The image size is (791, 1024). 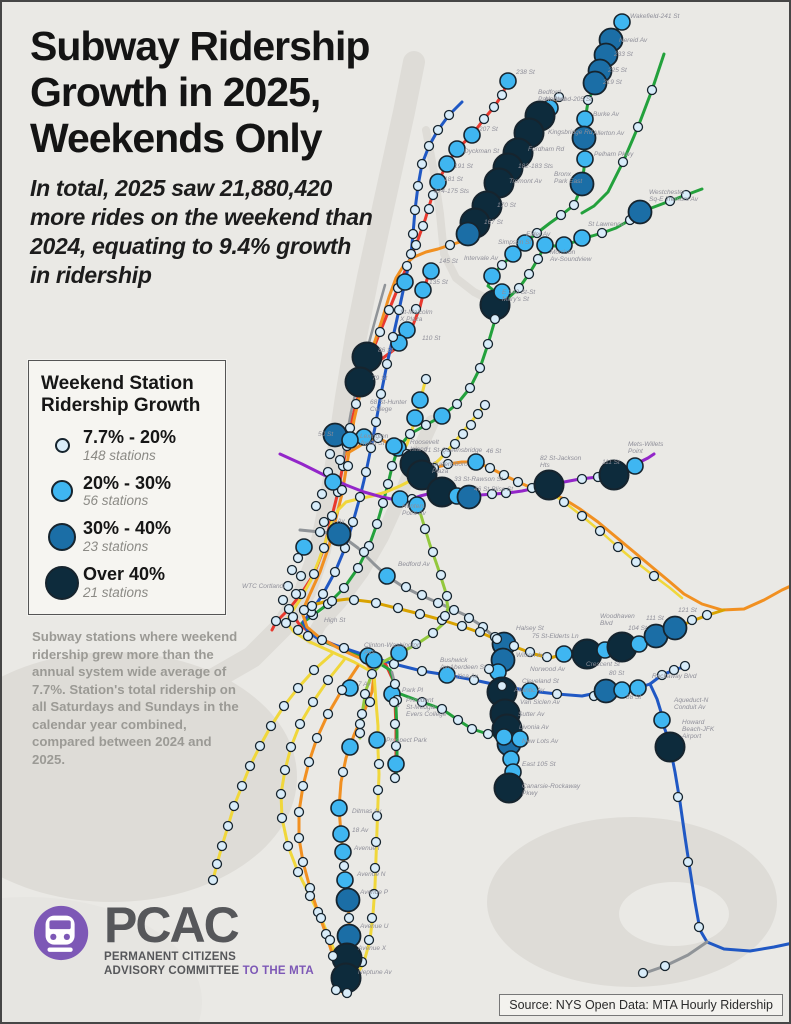 What do you see at coordinates (655, 16) in the screenshot?
I see `station-label: Wakefield-241 St` at bounding box center [655, 16].